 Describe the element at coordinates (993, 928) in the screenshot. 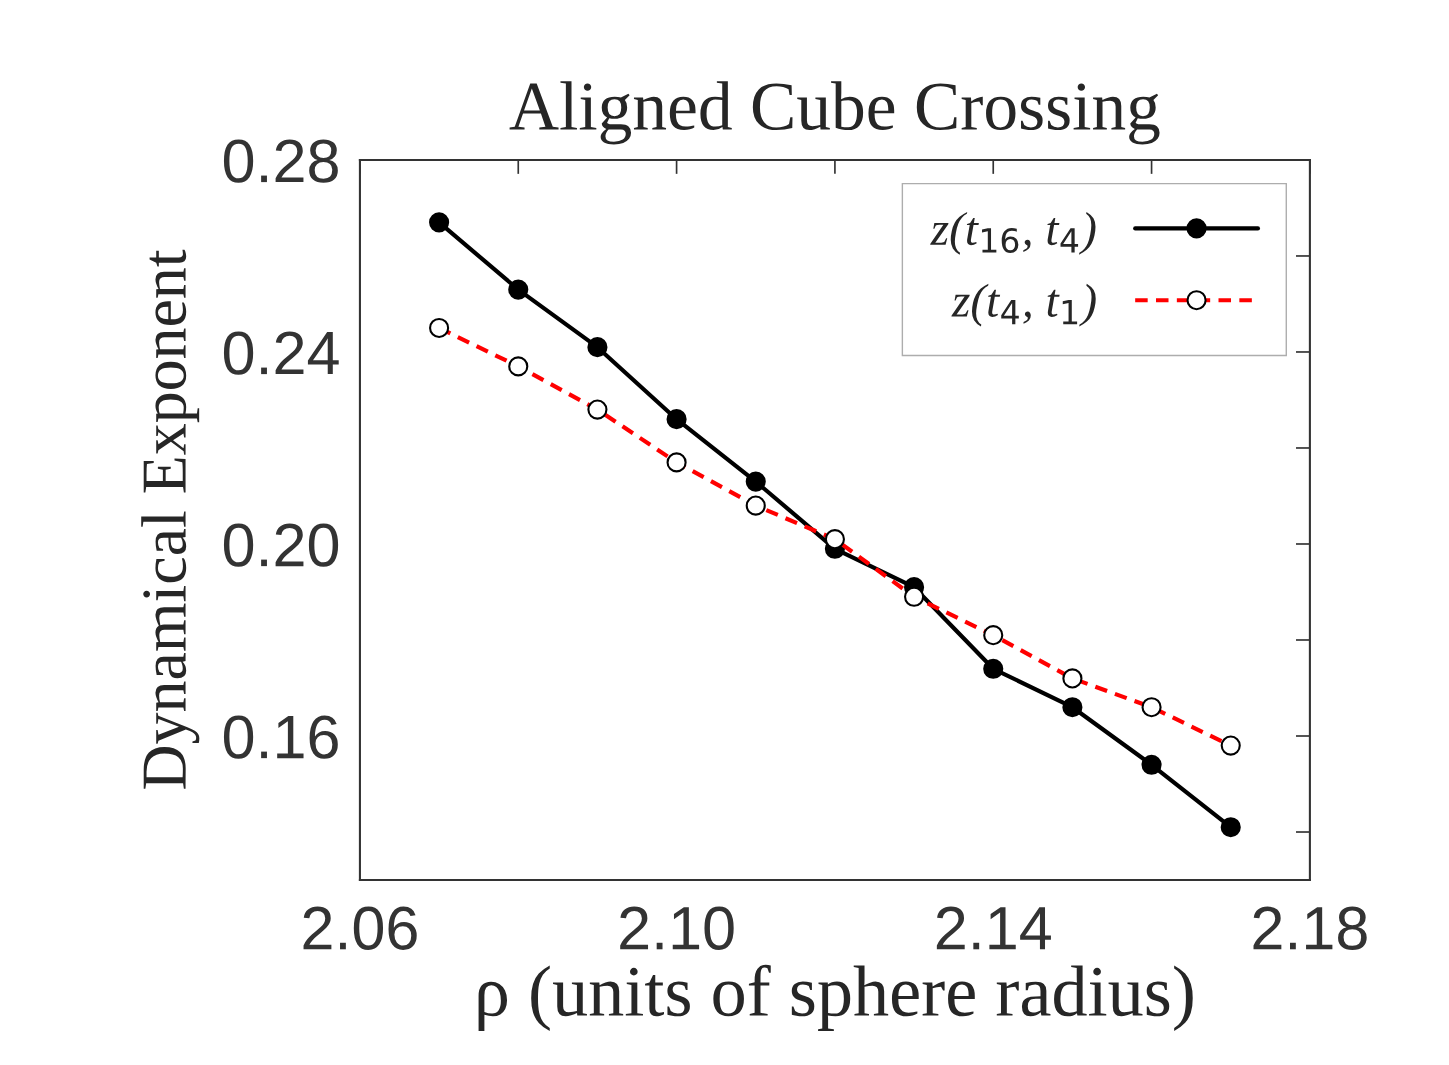

I see `x-tick-label: 2.14` at that location.